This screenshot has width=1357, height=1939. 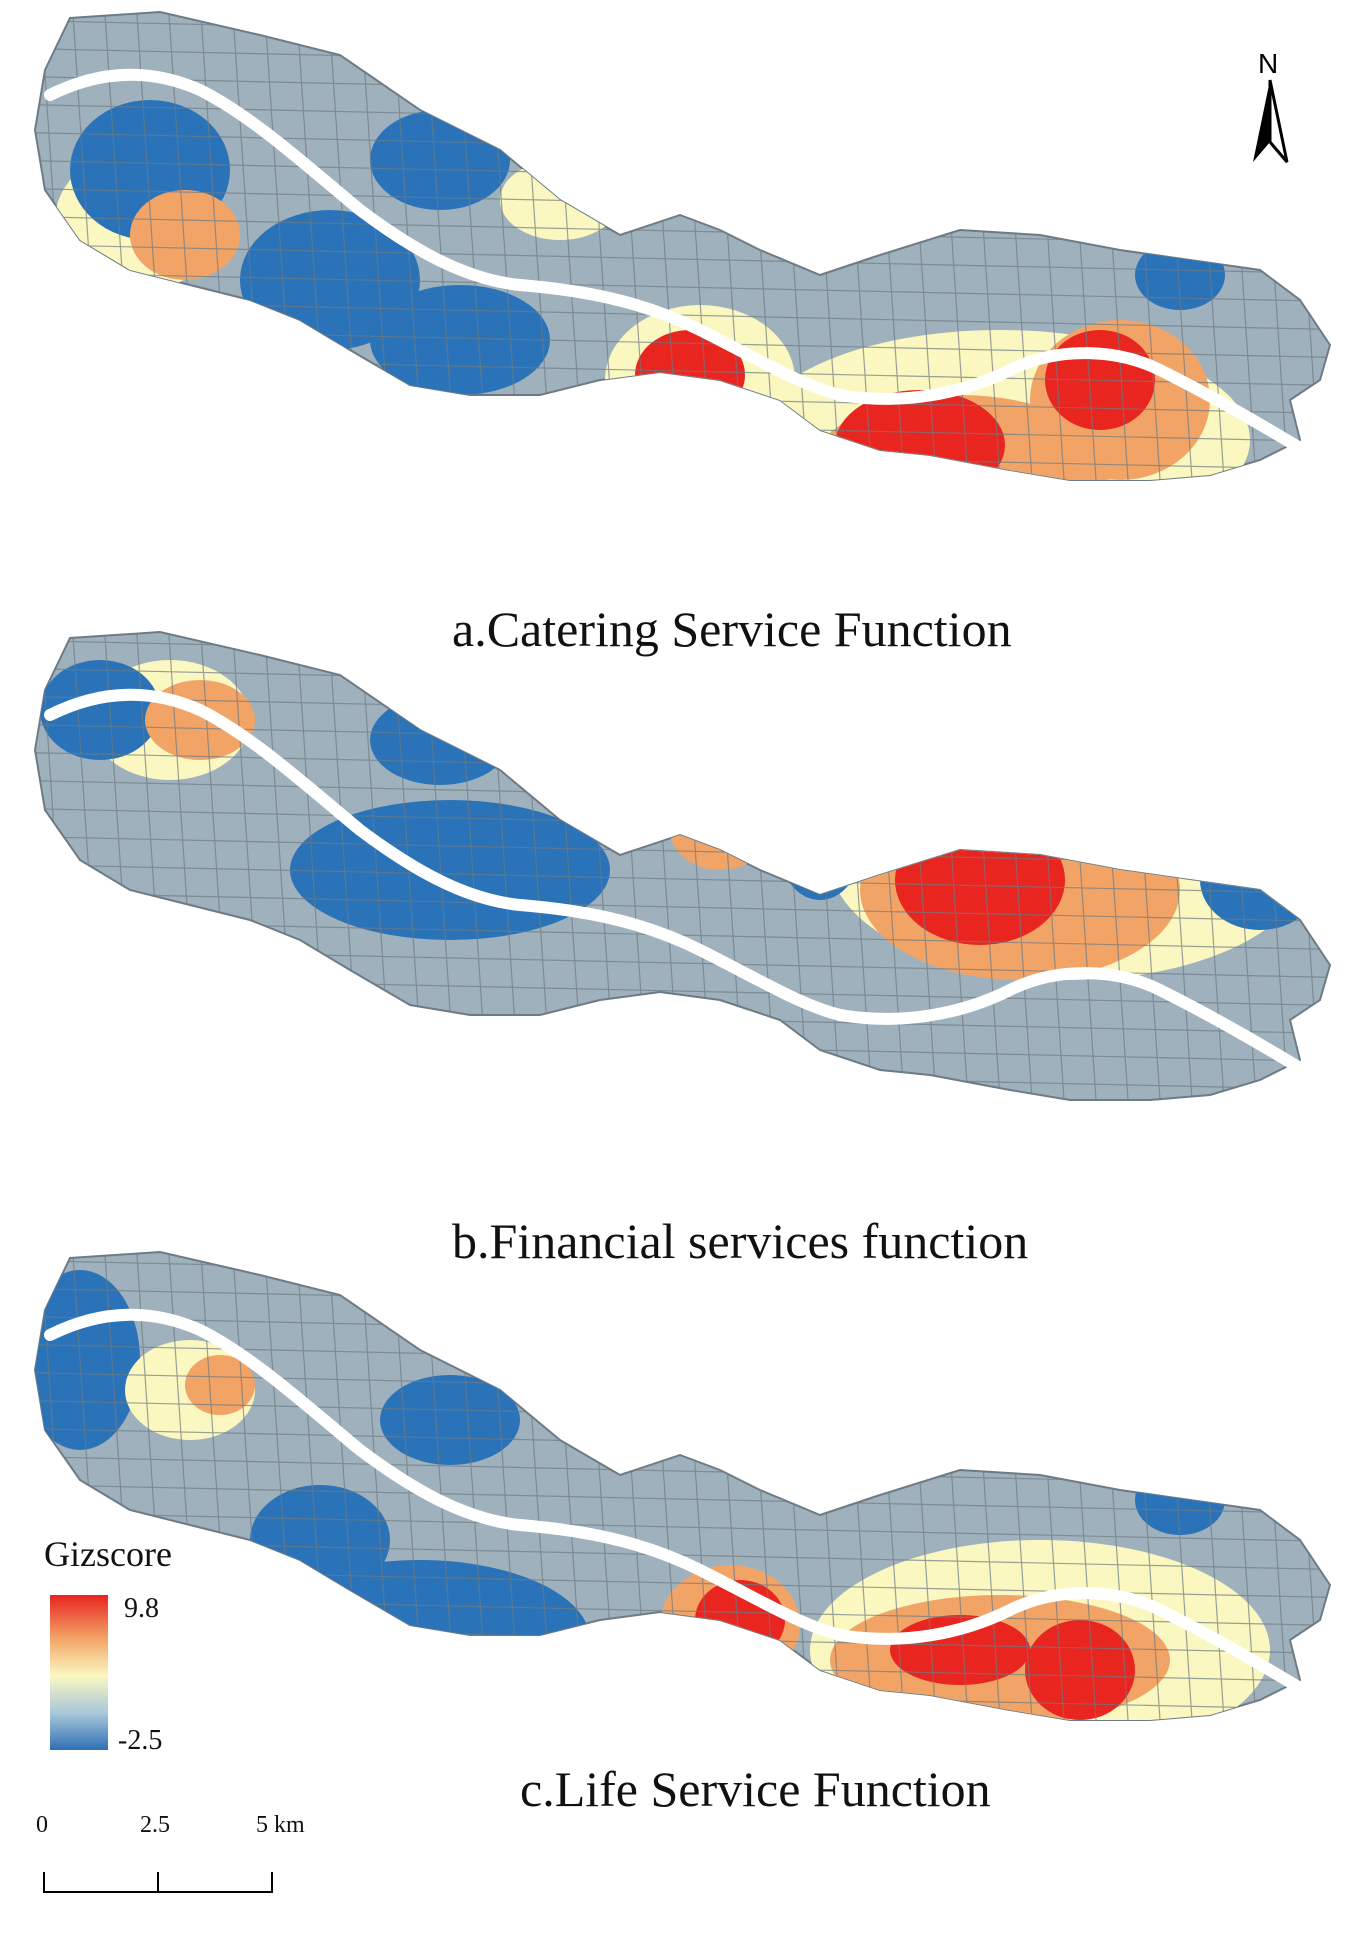 What do you see at coordinates (155, 1825) in the screenshot?
I see `scale-tick-label: 2.5` at bounding box center [155, 1825].